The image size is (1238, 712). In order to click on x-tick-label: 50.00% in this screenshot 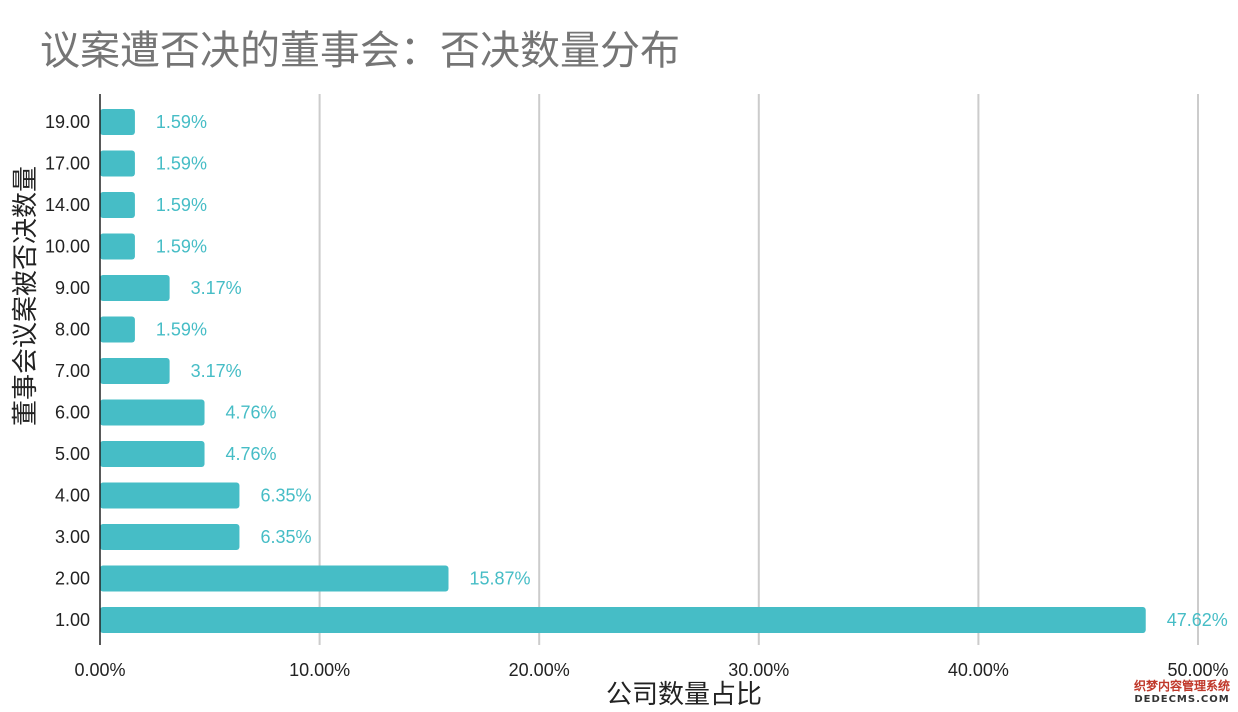, I will do `click(1197, 670)`.